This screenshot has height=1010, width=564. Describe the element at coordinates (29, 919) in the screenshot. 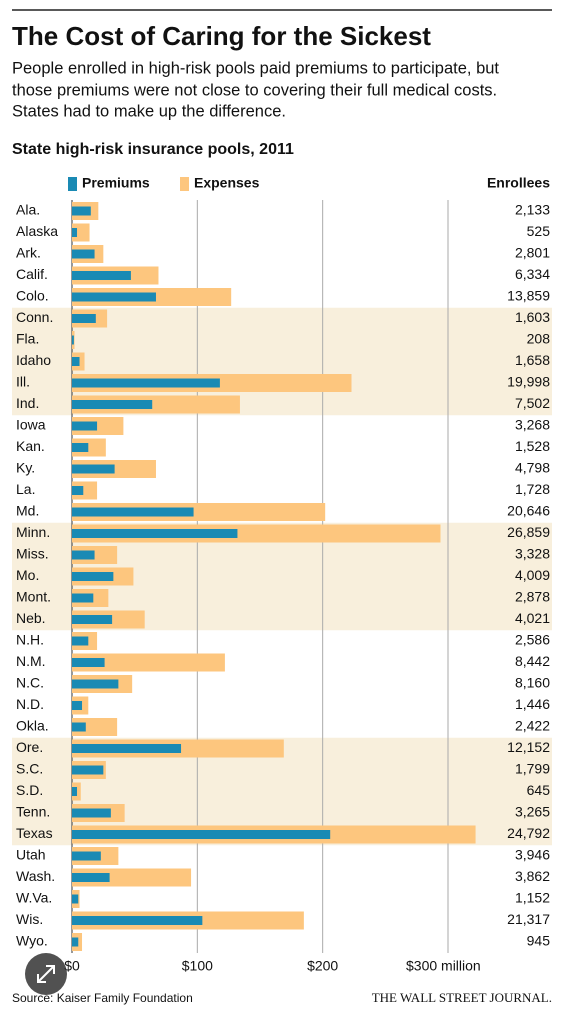

I see `y-tick-label: Wis.` at that location.